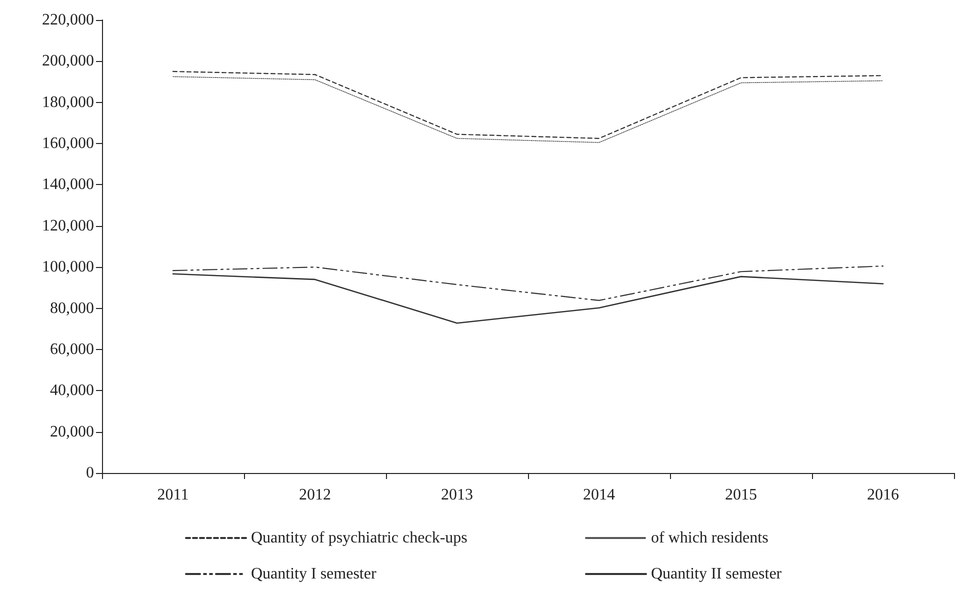 The height and width of the screenshot is (595, 968). I want to click on legend-label: Quantity II semester, so click(716, 574).